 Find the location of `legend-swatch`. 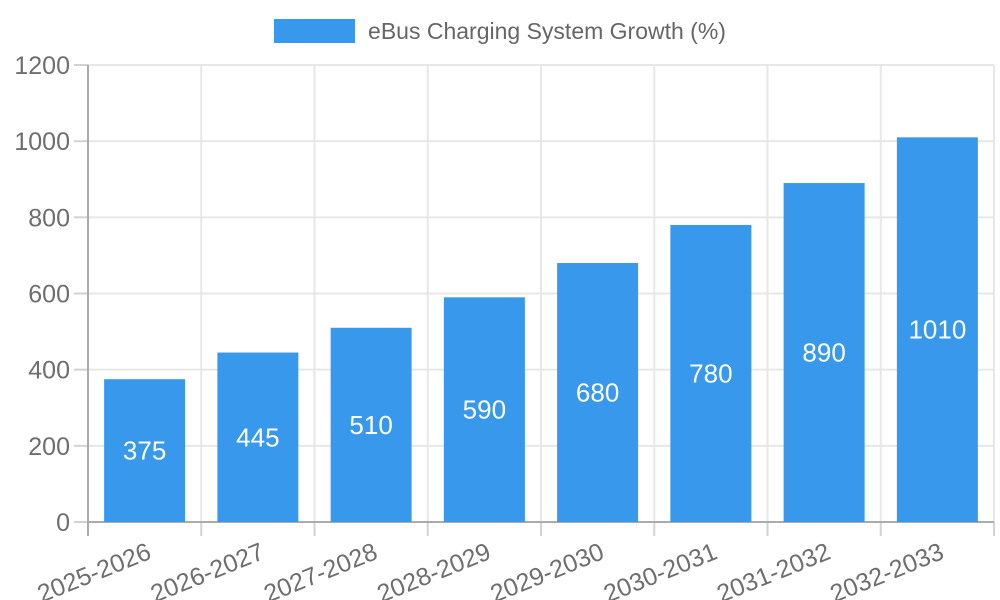

legend-swatch is located at coordinates (315, 31).